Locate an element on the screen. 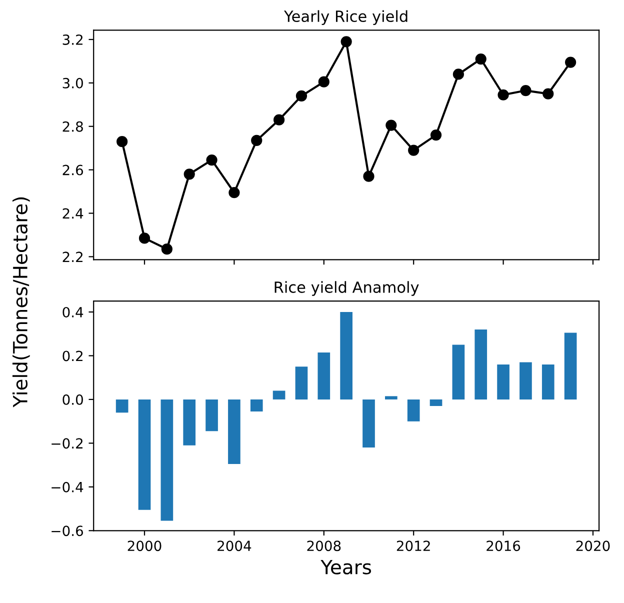  chart-title: Yearly Rice yield is located at coordinates (346, 17).